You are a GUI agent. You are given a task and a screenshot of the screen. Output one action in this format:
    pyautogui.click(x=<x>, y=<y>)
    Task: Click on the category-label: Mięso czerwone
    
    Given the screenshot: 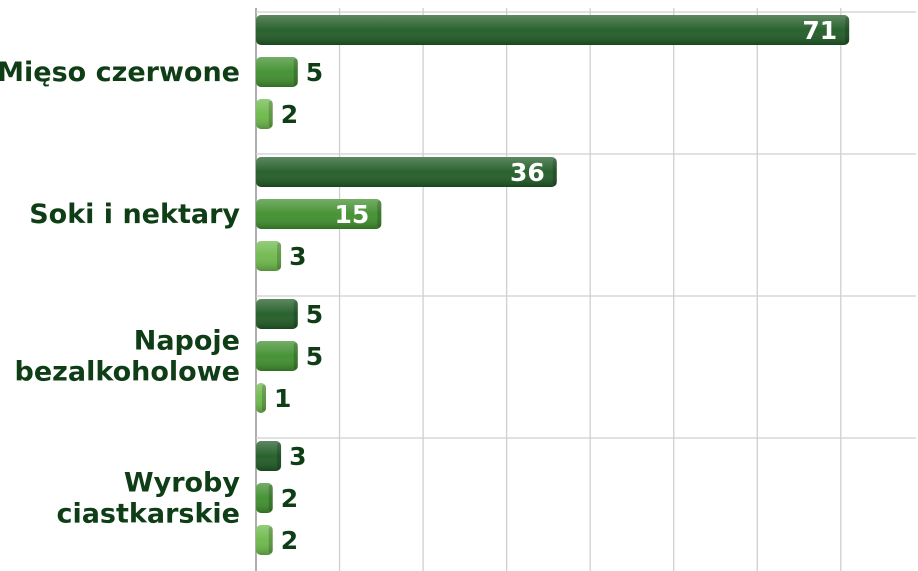 What is the action you would take?
    pyautogui.click(x=120, y=72)
    